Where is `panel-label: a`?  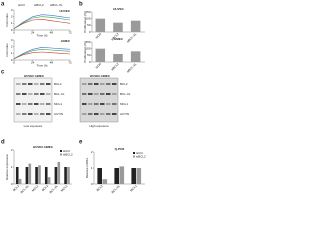
panel-label: a is located at coordinates (3, 5).